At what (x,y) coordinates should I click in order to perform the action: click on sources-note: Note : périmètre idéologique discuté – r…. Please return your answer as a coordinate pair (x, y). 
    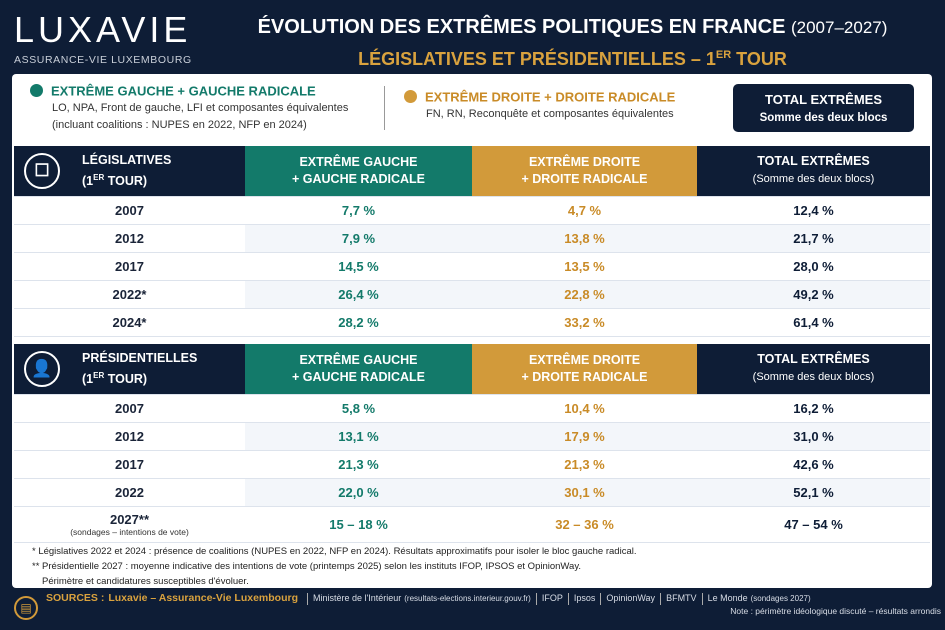
    Looking at the image, I should click on (835, 611).